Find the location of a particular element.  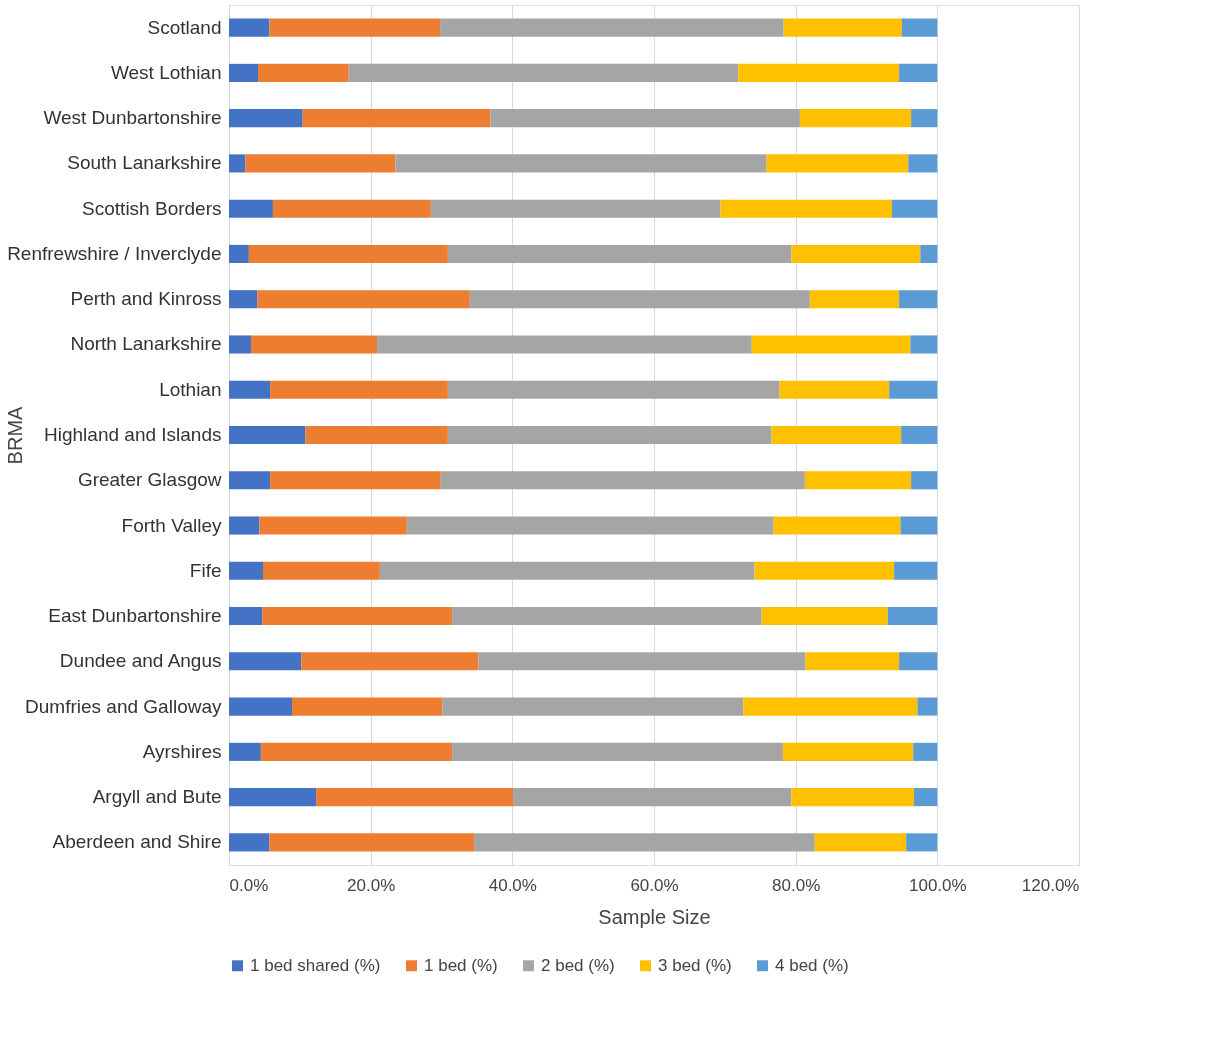

y-tick-label: East Dunbartonshire is located at coordinates (135, 616).